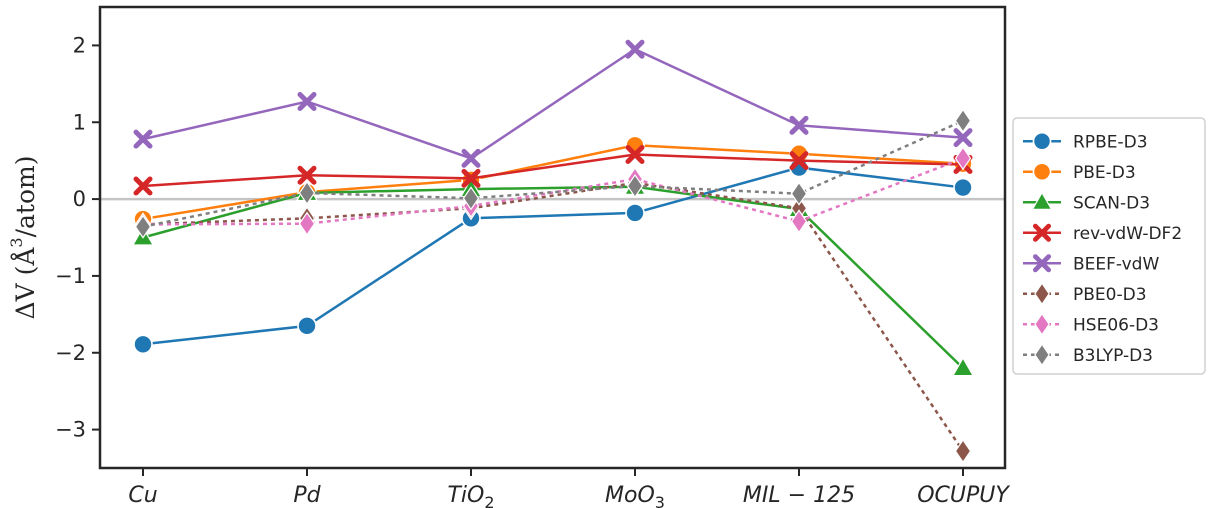  I want to click on legend-label: PBE0-D3, so click(1110, 295).